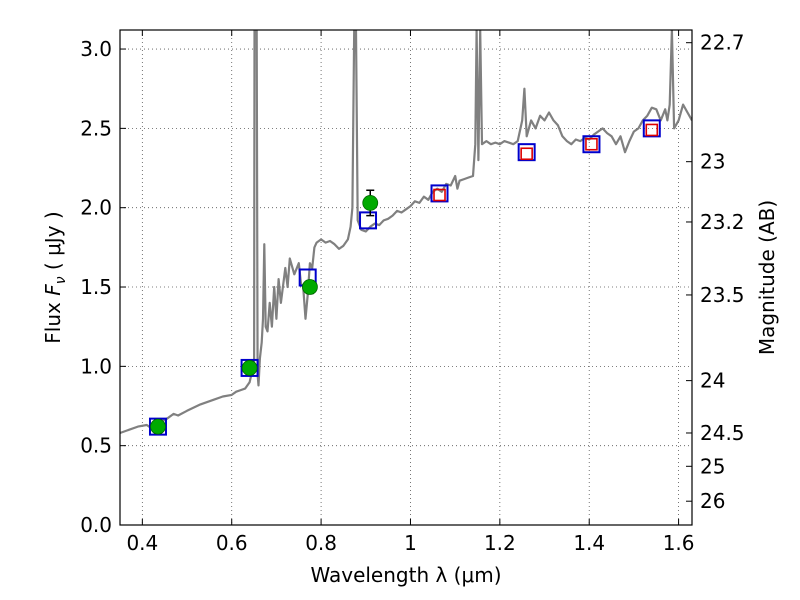 This screenshot has width=800, height=600. Describe the element at coordinates (232, 543) in the screenshot. I see `x-tick-label: 0.6` at that location.